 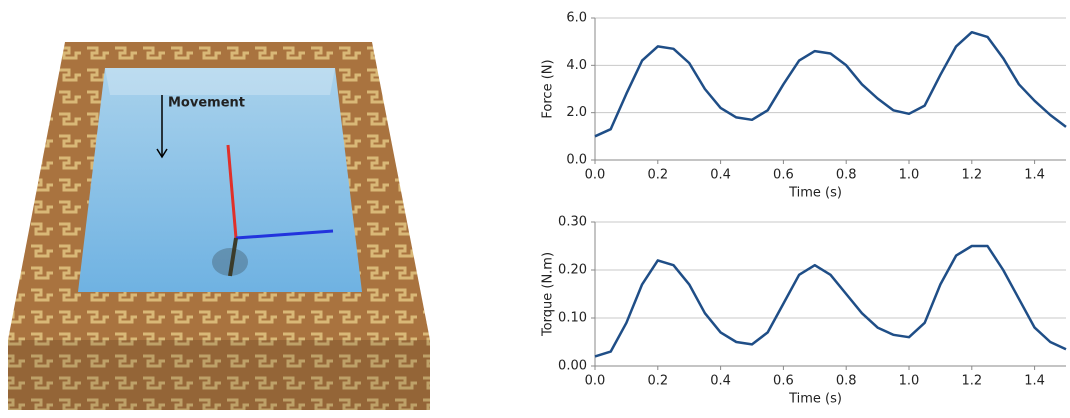 What do you see at coordinates (220, 180) in the screenshot?
I see `pool` at bounding box center [220, 180].